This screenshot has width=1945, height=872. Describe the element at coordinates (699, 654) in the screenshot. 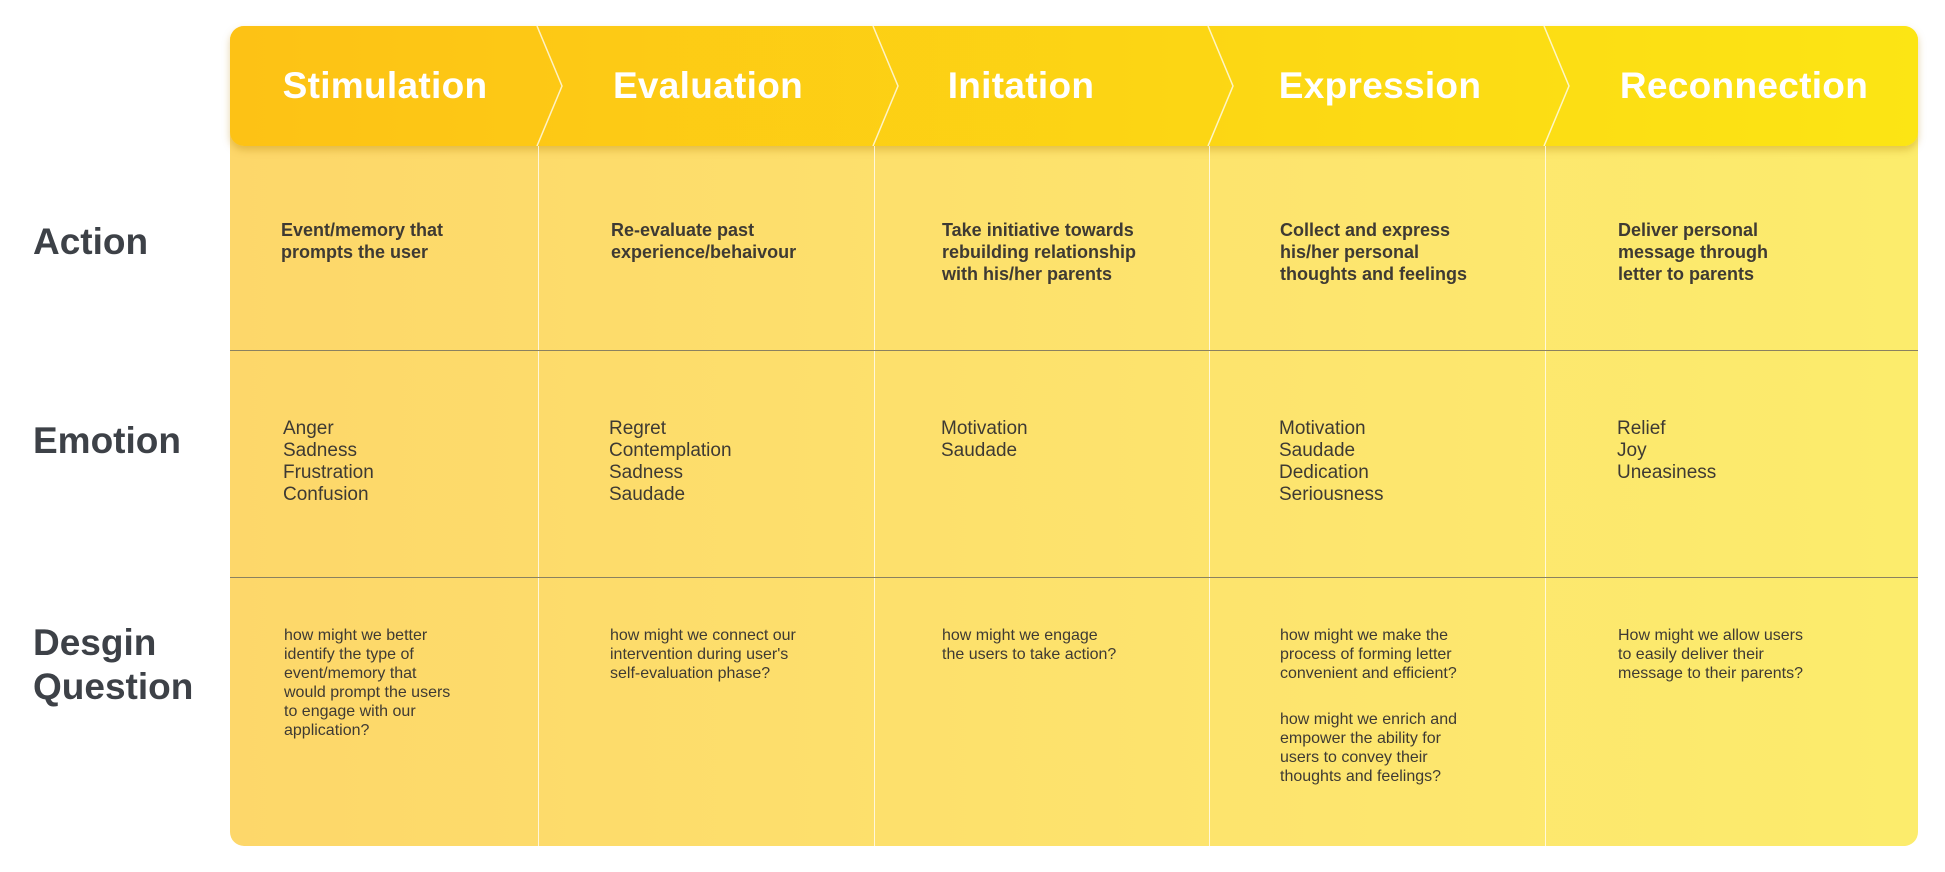

I see `question-line: intervention during user's` at that location.